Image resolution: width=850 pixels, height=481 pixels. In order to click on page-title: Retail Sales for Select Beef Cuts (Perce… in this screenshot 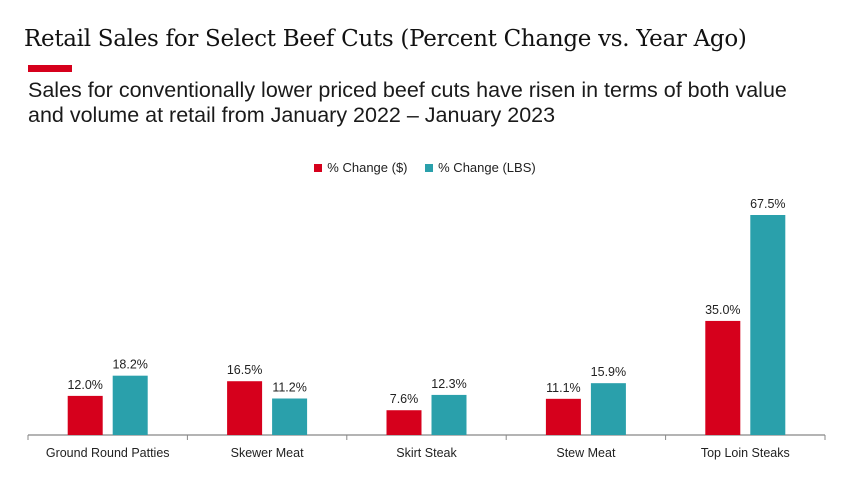, I will do `click(385, 39)`.